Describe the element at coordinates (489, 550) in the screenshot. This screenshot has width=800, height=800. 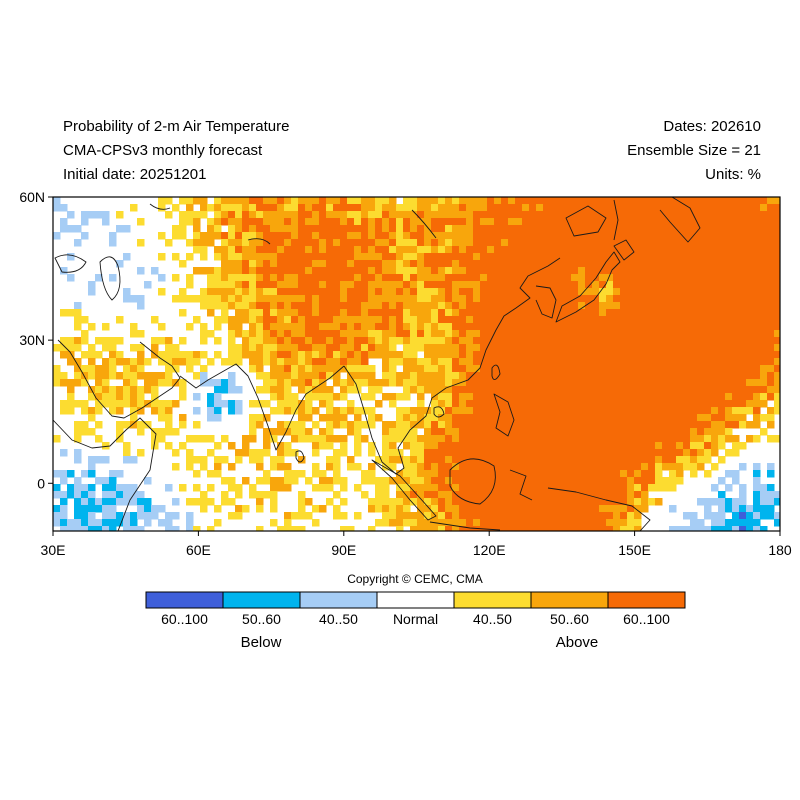
I see `lon-tick-label: 120E` at that location.